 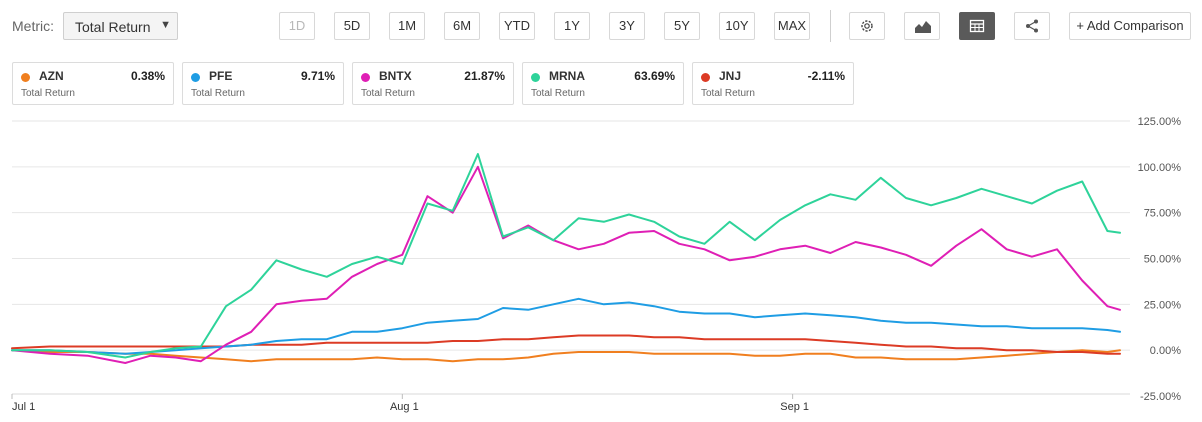 I want to click on area-chart-icon, so click(x=923, y=27).